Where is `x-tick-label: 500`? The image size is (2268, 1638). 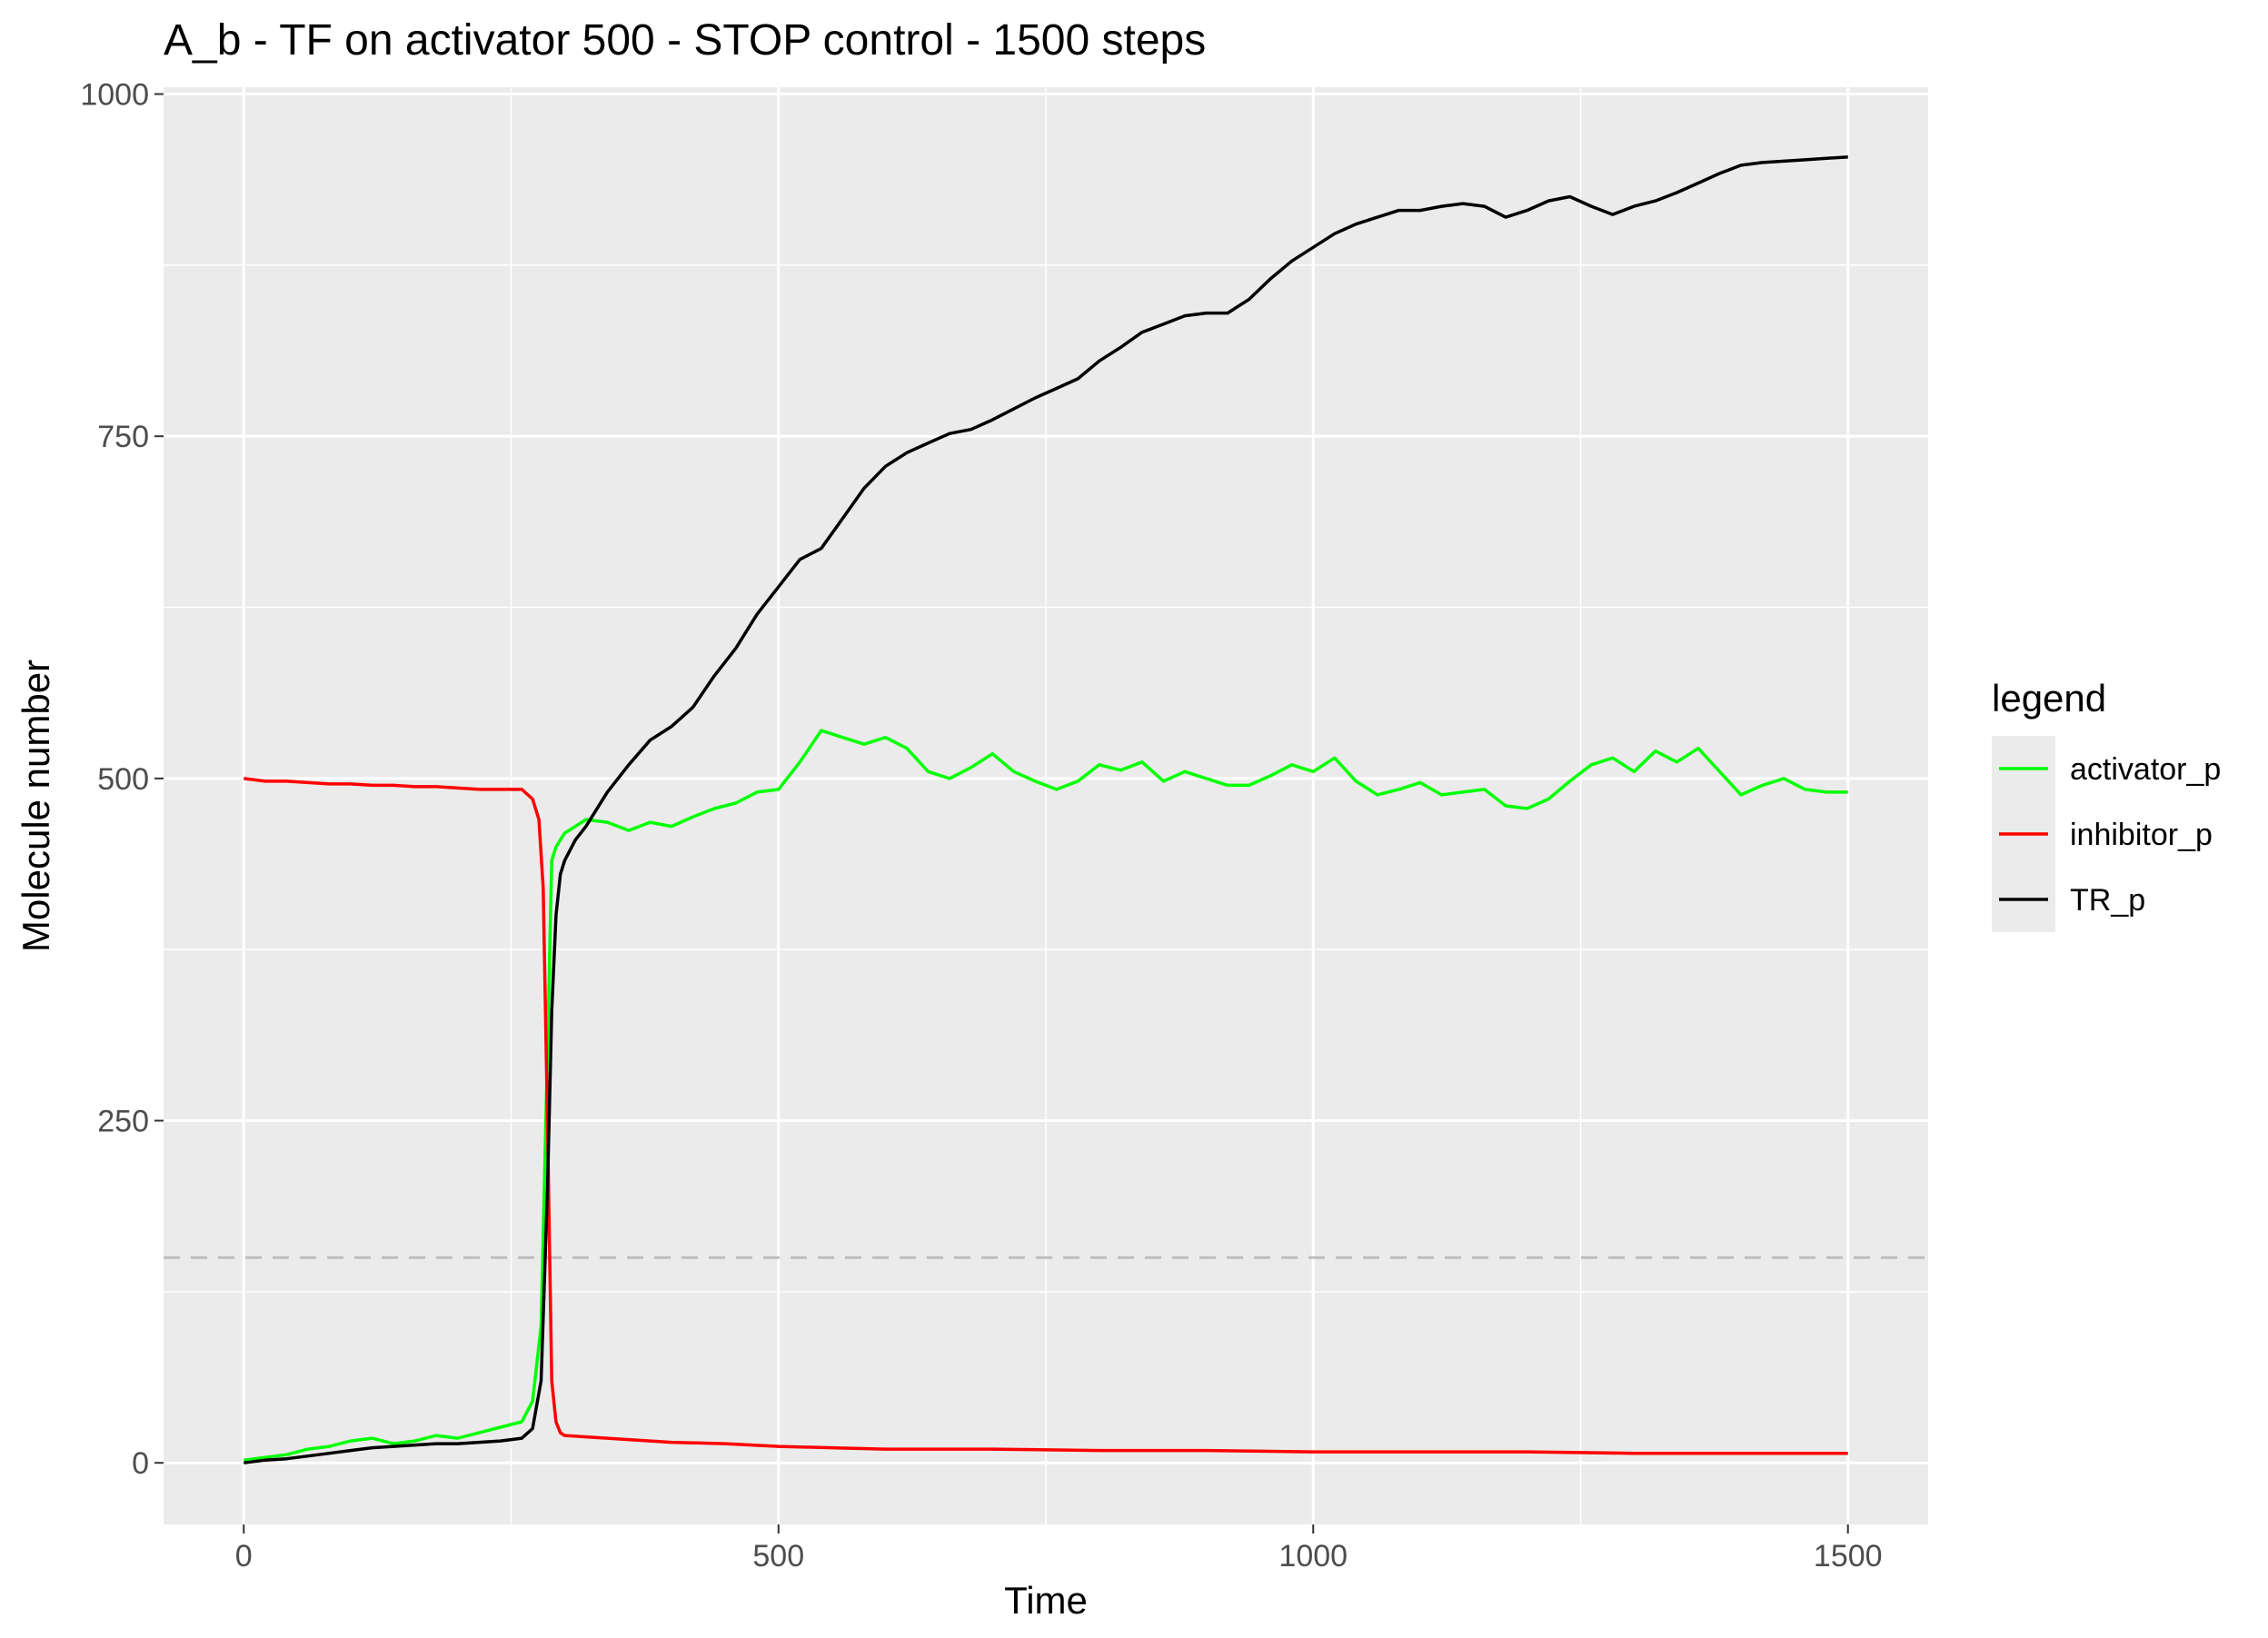
x-tick-label: 500 is located at coordinates (778, 1556).